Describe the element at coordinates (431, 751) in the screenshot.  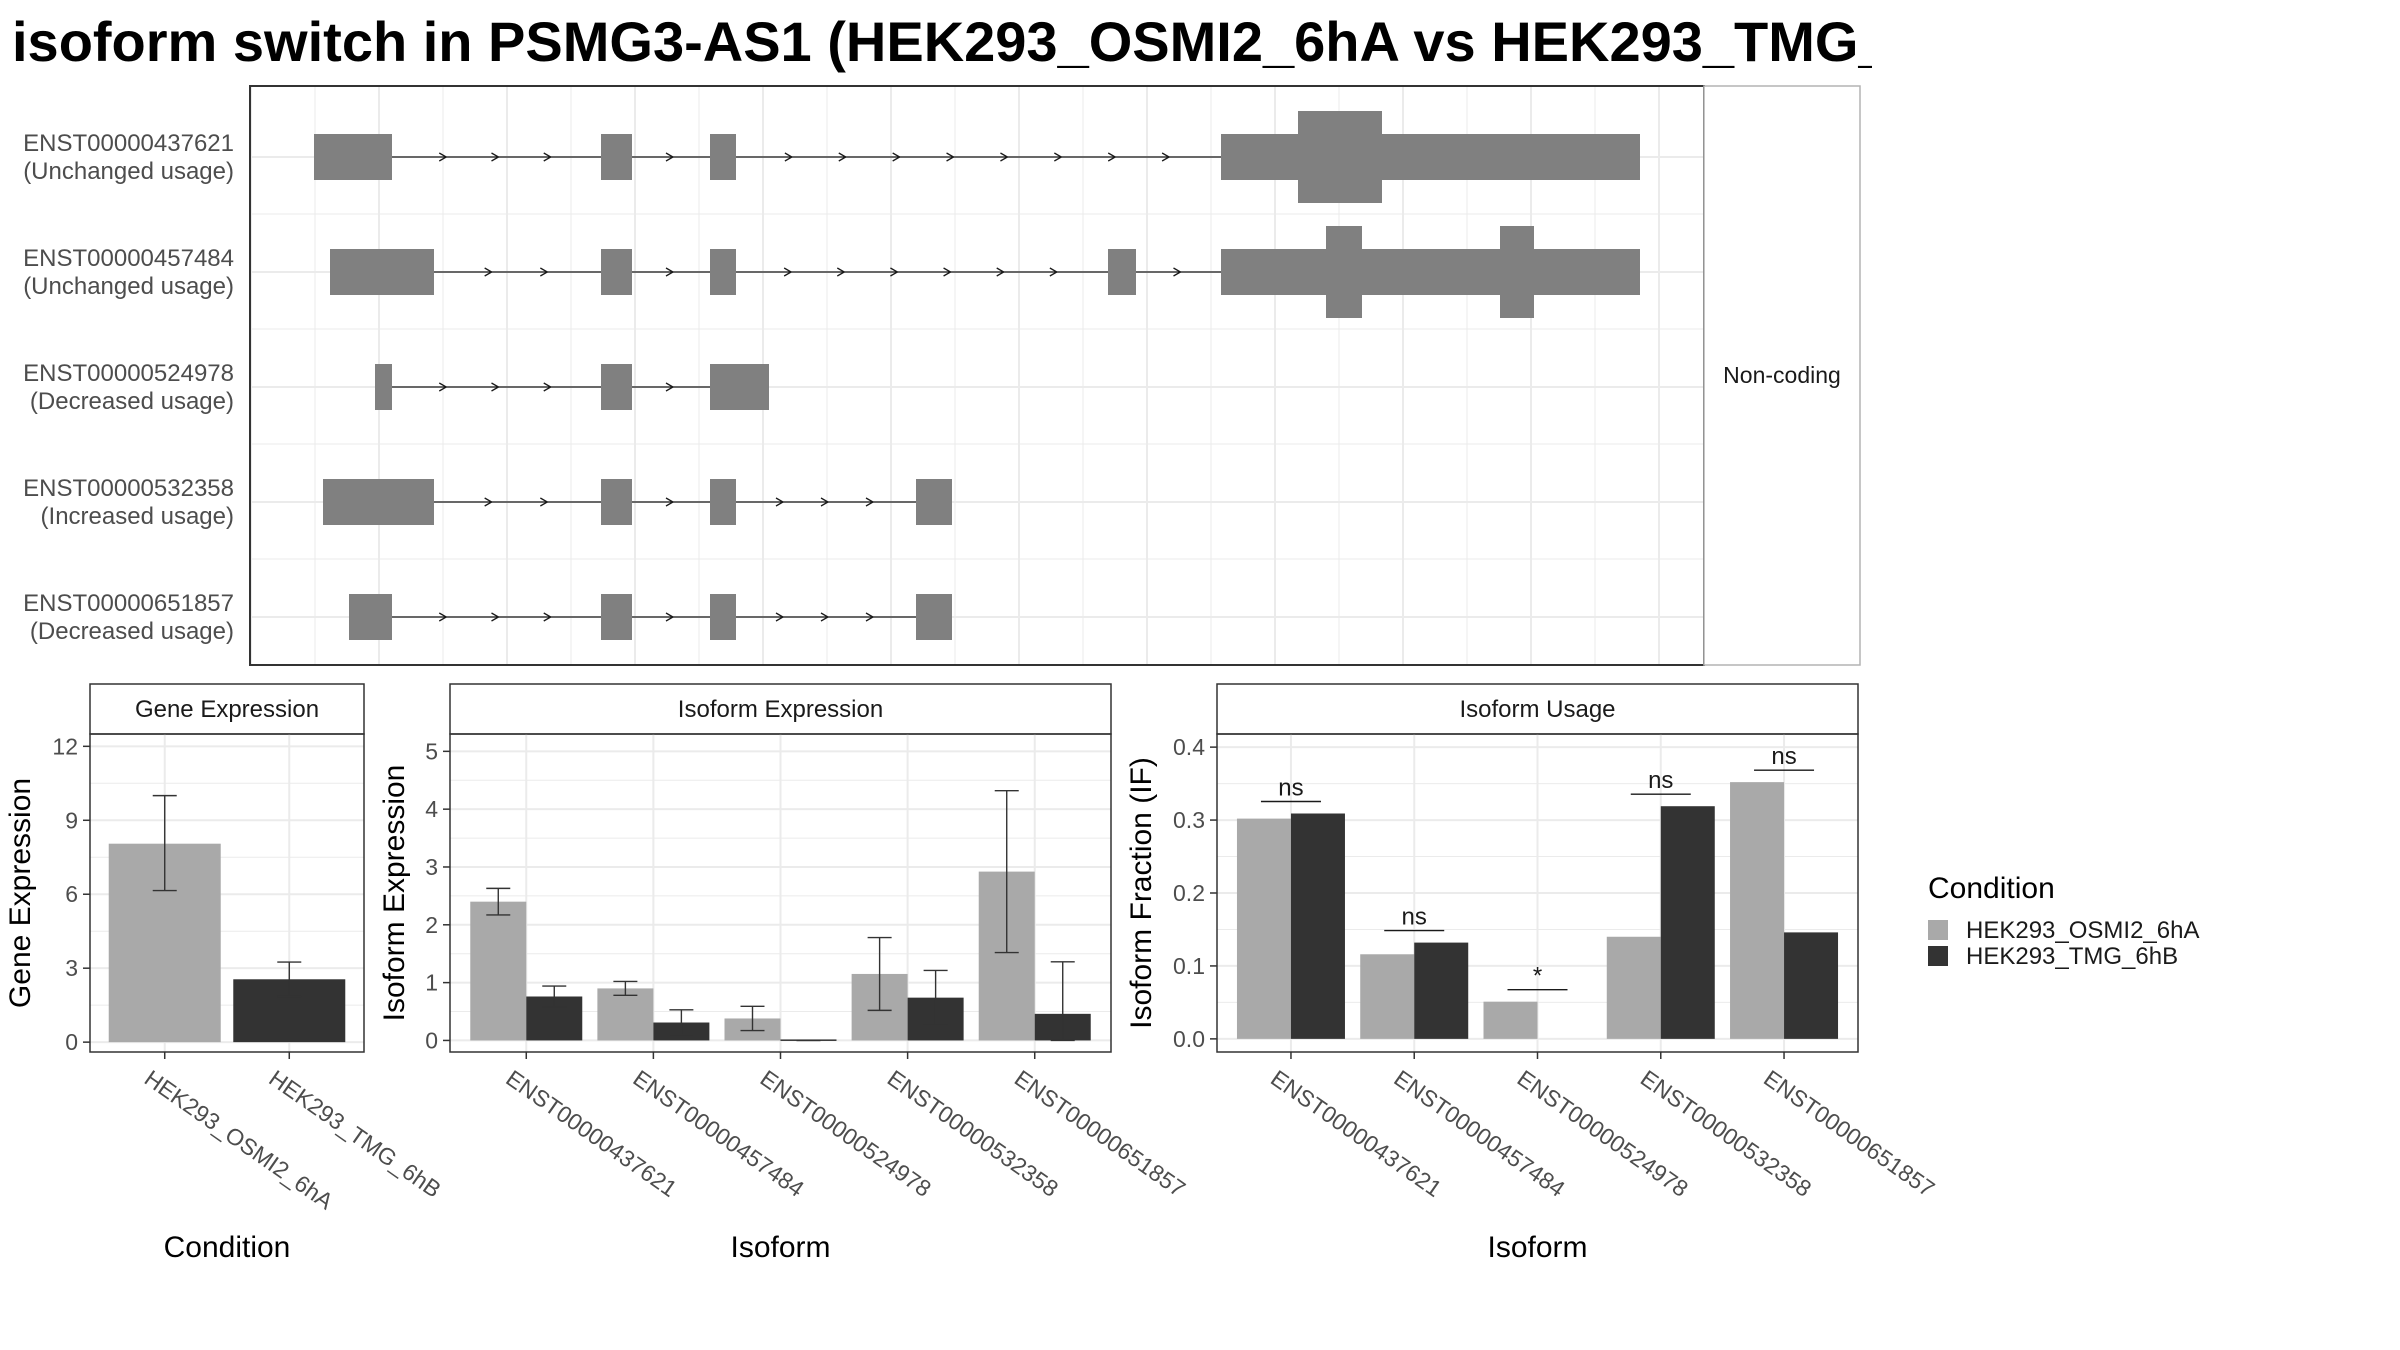
I see `y-tick-label: 5` at that location.